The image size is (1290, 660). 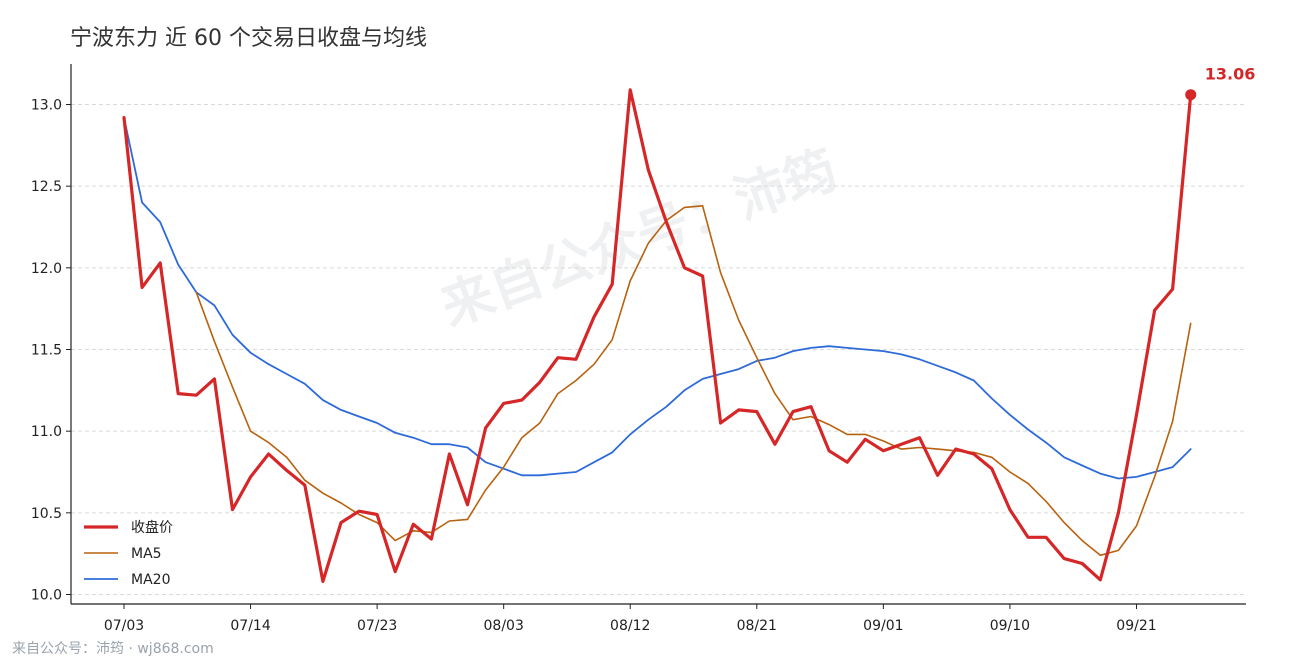 What do you see at coordinates (124, 626) in the screenshot?
I see `x-tick-label: 07/03` at bounding box center [124, 626].